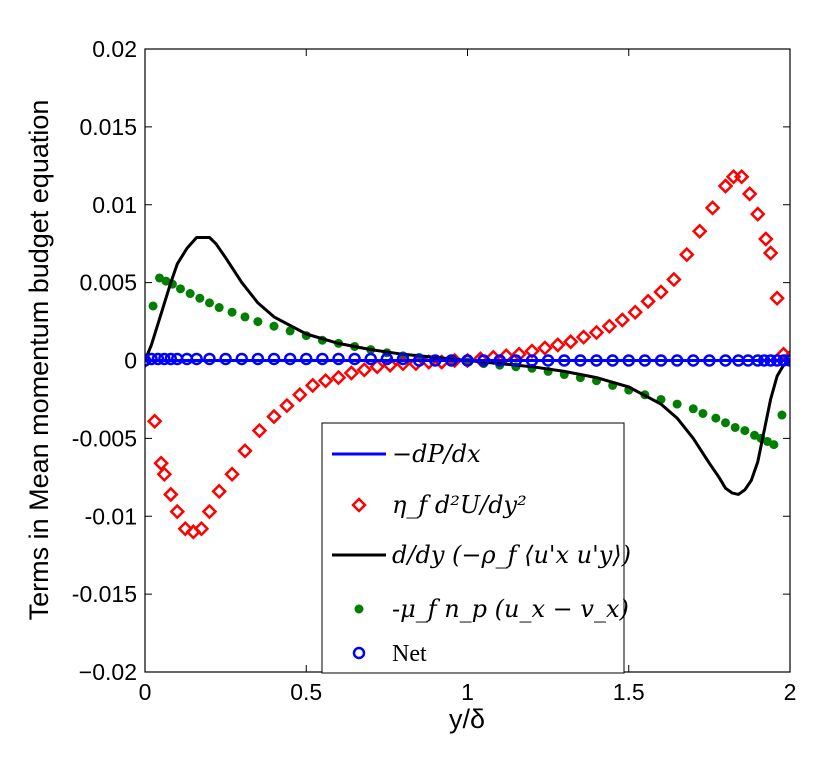 The image size is (830, 757). Describe the element at coordinates (39, 360) in the screenshot. I see `y-axis-label: Terms in Mean momentum budget equation` at that location.